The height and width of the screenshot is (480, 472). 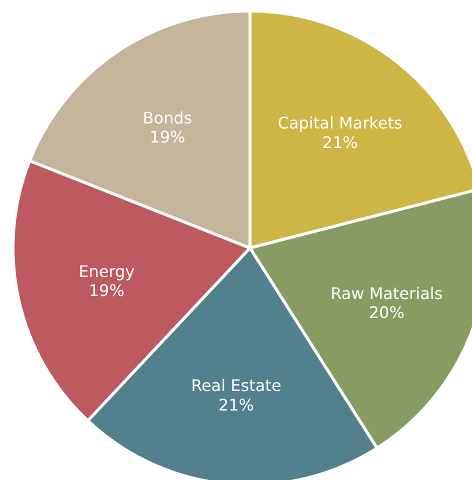 I want to click on slice-label: Real Estate, so click(x=236, y=386).